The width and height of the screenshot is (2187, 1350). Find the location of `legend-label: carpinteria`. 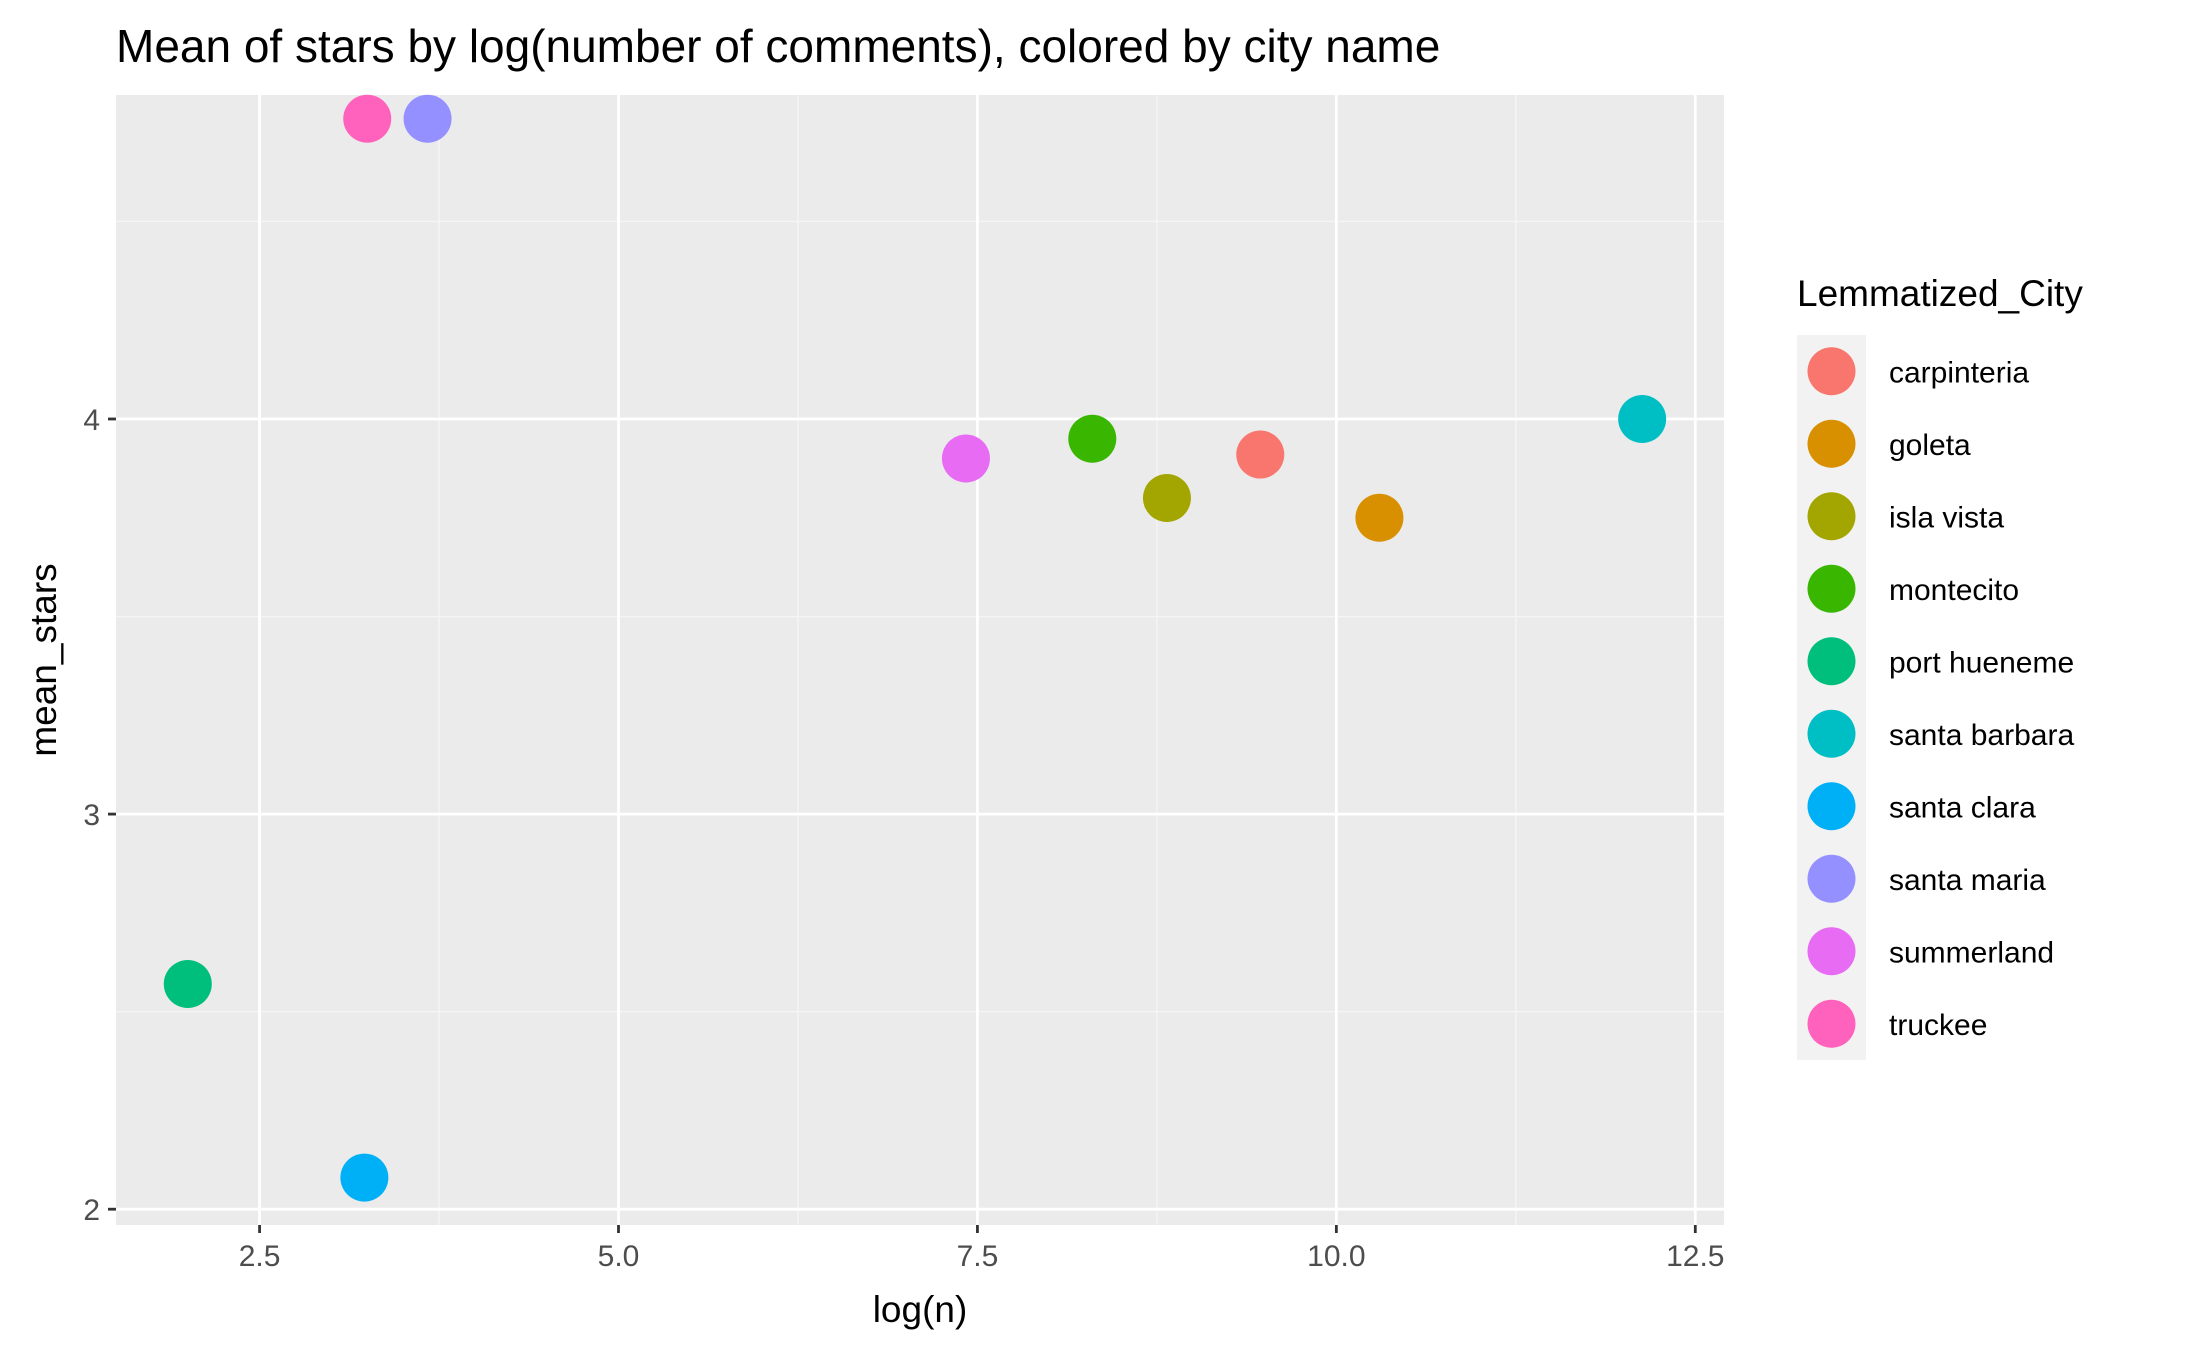

legend-label: carpinteria is located at coordinates (1959, 372).